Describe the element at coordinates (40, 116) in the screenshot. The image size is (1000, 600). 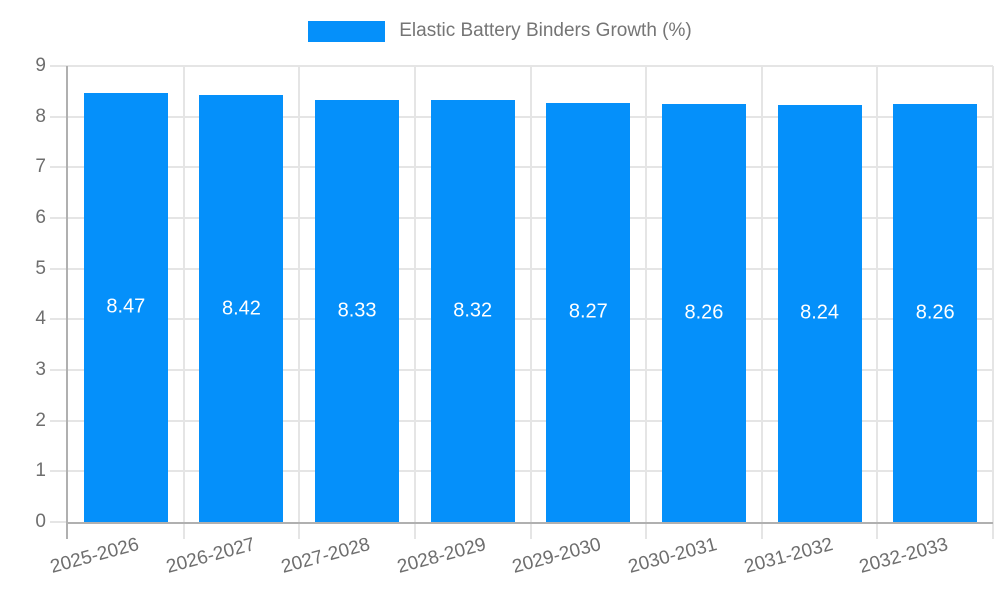
I see `y-tick-label: 8` at that location.